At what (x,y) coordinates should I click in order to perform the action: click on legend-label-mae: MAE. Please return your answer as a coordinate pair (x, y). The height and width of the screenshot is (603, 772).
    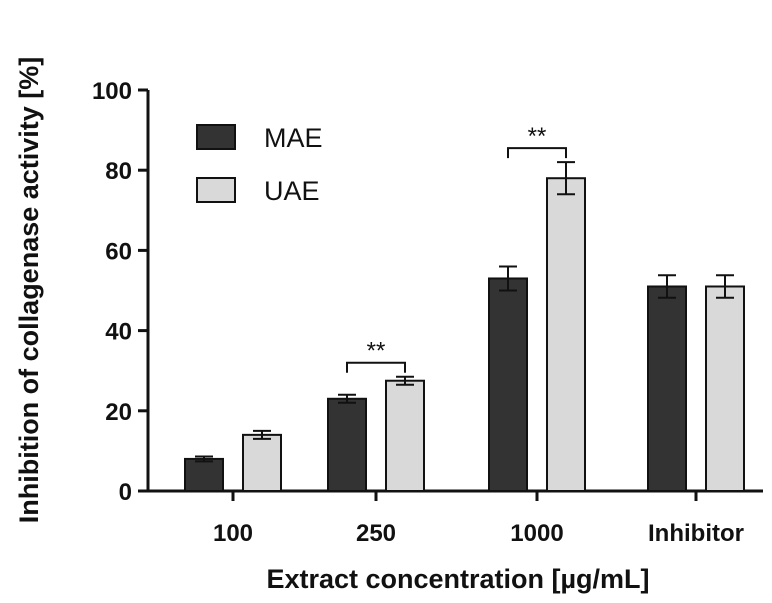
    Looking at the image, I should click on (293, 138).